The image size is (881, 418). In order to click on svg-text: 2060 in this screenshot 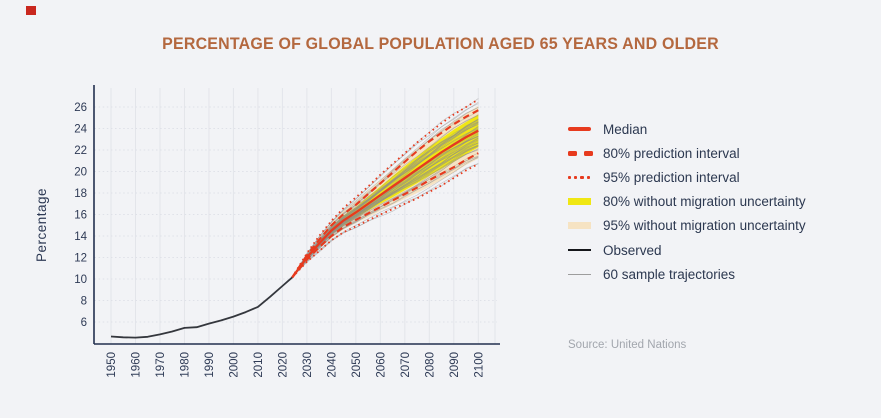, I will do `click(381, 365)`.